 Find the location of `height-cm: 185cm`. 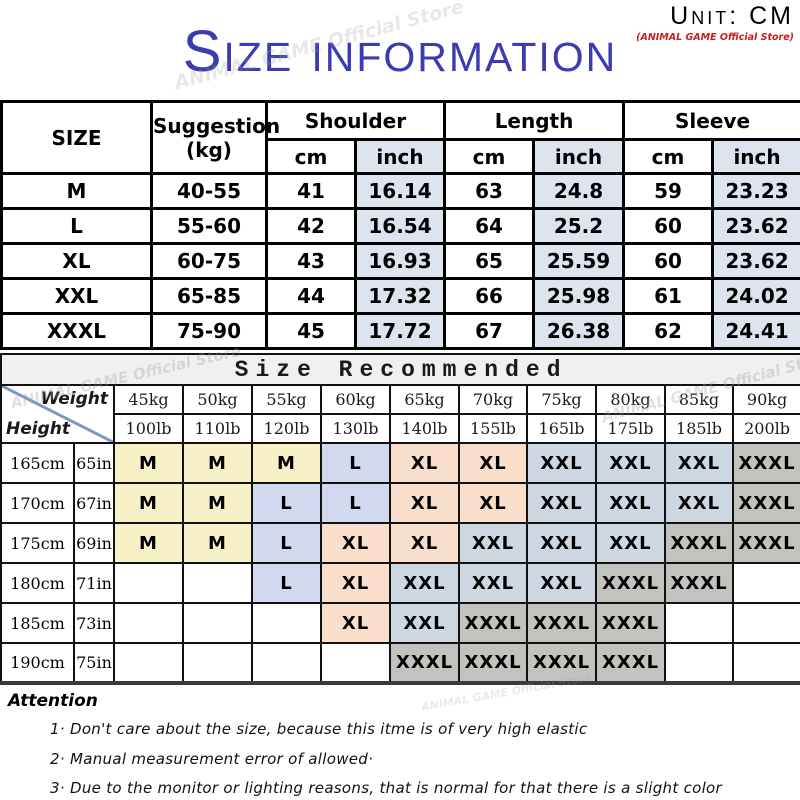

height-cm: 185cm is located at coordinates (37, 623).